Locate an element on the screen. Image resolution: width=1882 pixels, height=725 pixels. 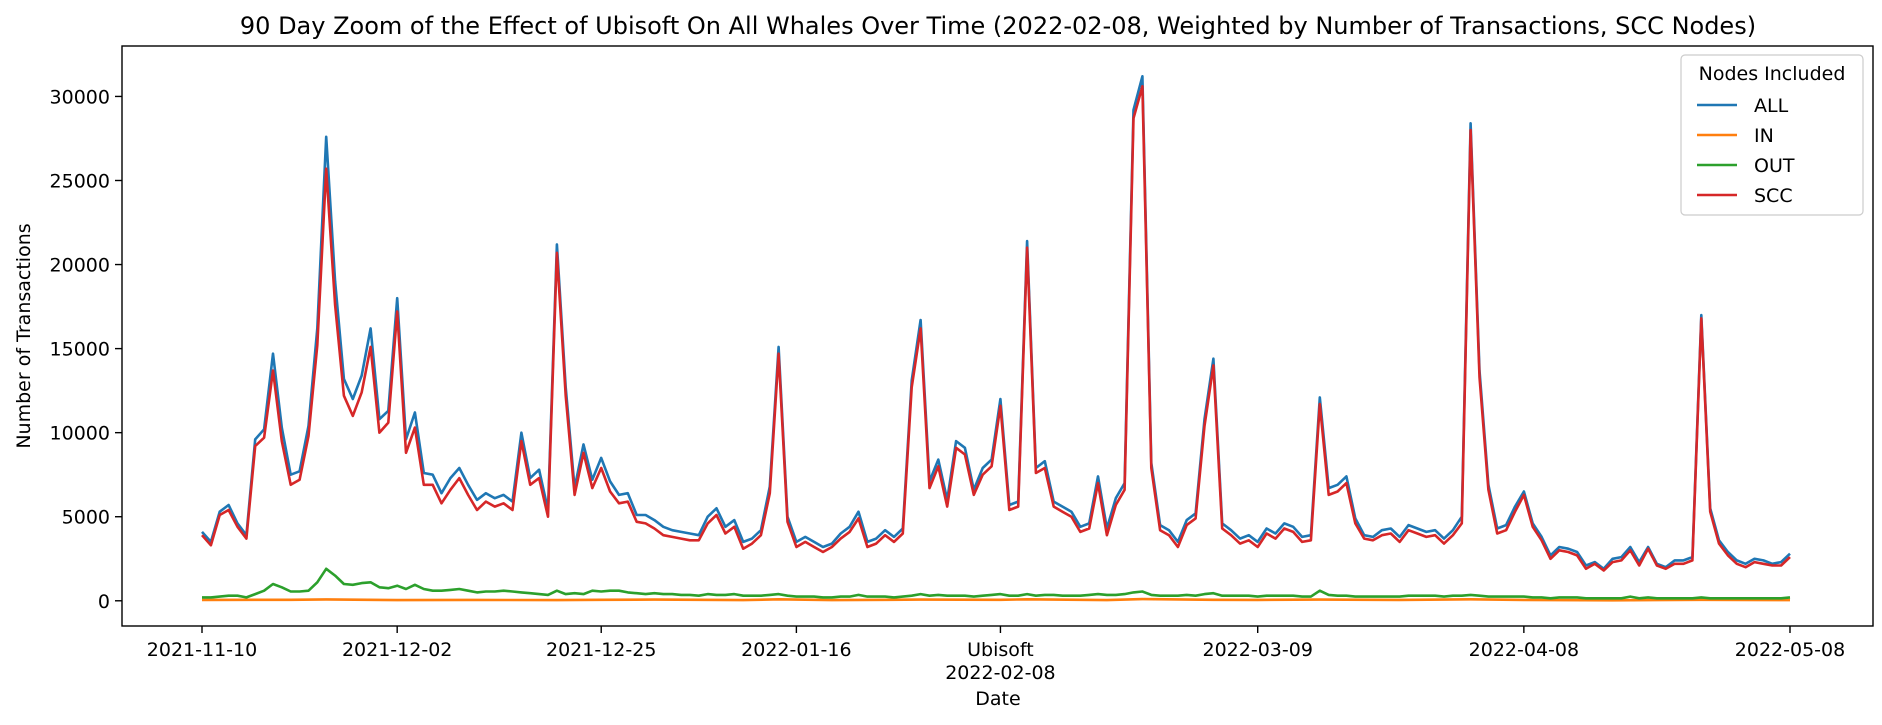
x-tick-label: 2022-04-08 is located at coordinates (1524, 650).